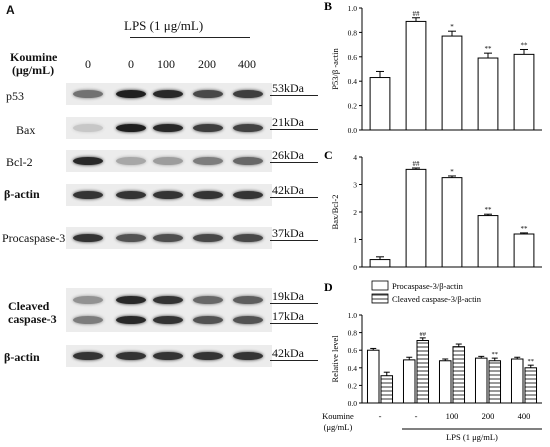  I want to click on y-tick-label: 1, so click(355, 240).